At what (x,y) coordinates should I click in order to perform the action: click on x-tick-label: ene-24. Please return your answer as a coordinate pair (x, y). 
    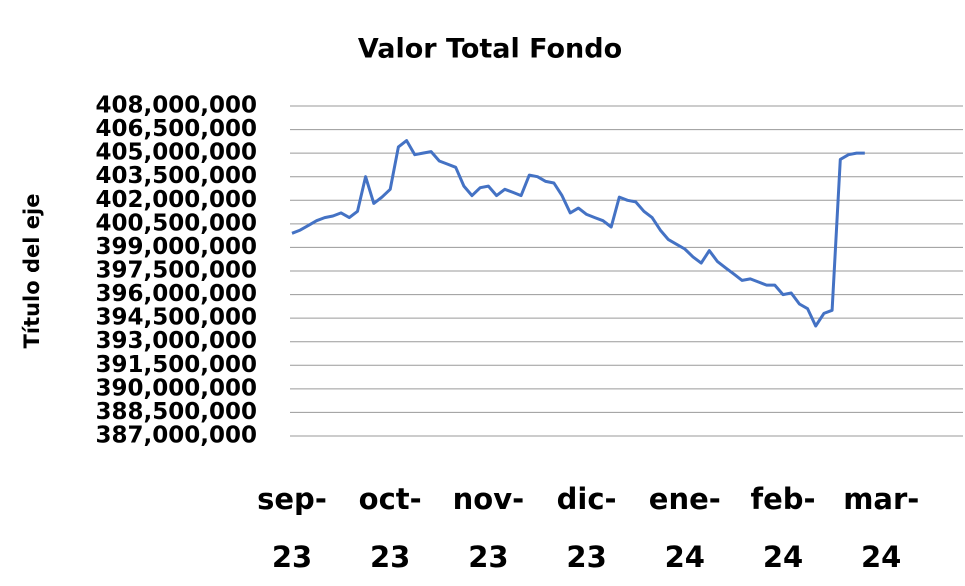
    Looking at the image, I should click on (684, 528).